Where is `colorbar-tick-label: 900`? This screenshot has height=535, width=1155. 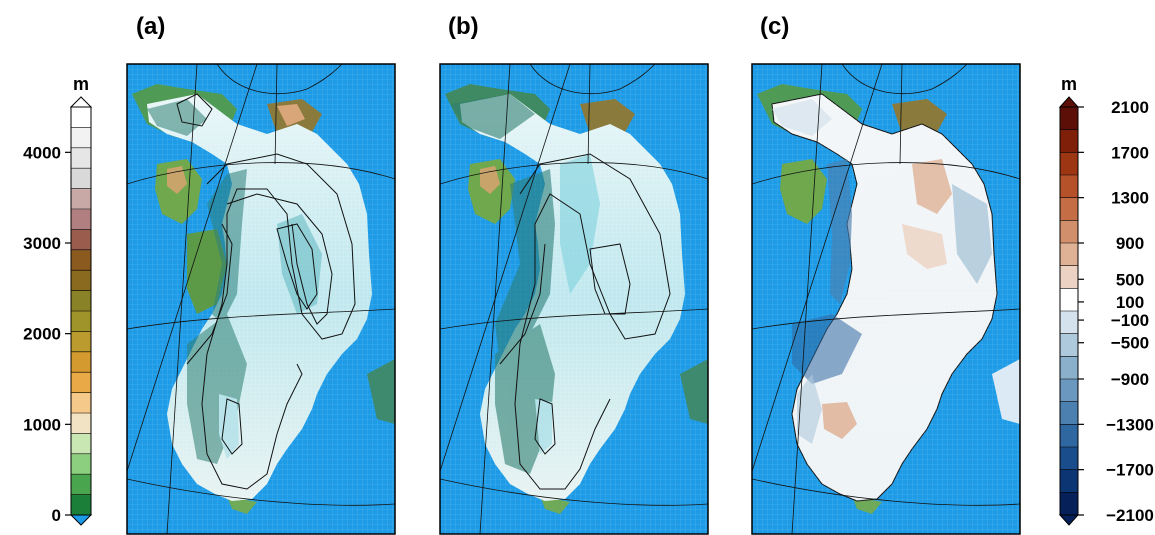
colorbar-tick-label: 900 is located at coordinates (1130, 243).